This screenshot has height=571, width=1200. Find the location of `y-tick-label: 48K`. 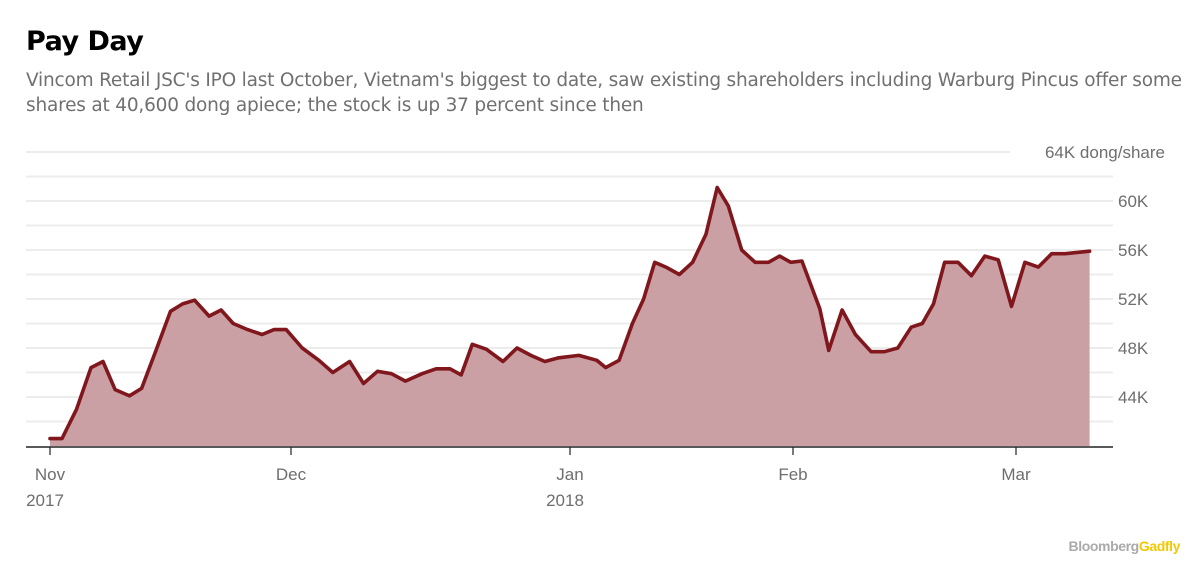

y-tick-label: 48K is located at coordinates (1133, 348).